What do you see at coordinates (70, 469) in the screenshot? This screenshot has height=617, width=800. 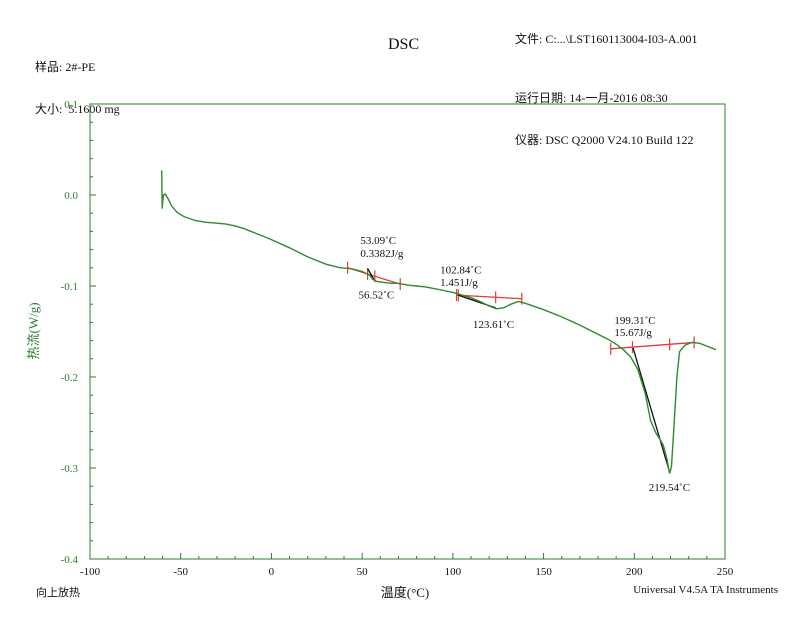 I see `y-tick-label: -0.3` at bounding box center [70, 469].